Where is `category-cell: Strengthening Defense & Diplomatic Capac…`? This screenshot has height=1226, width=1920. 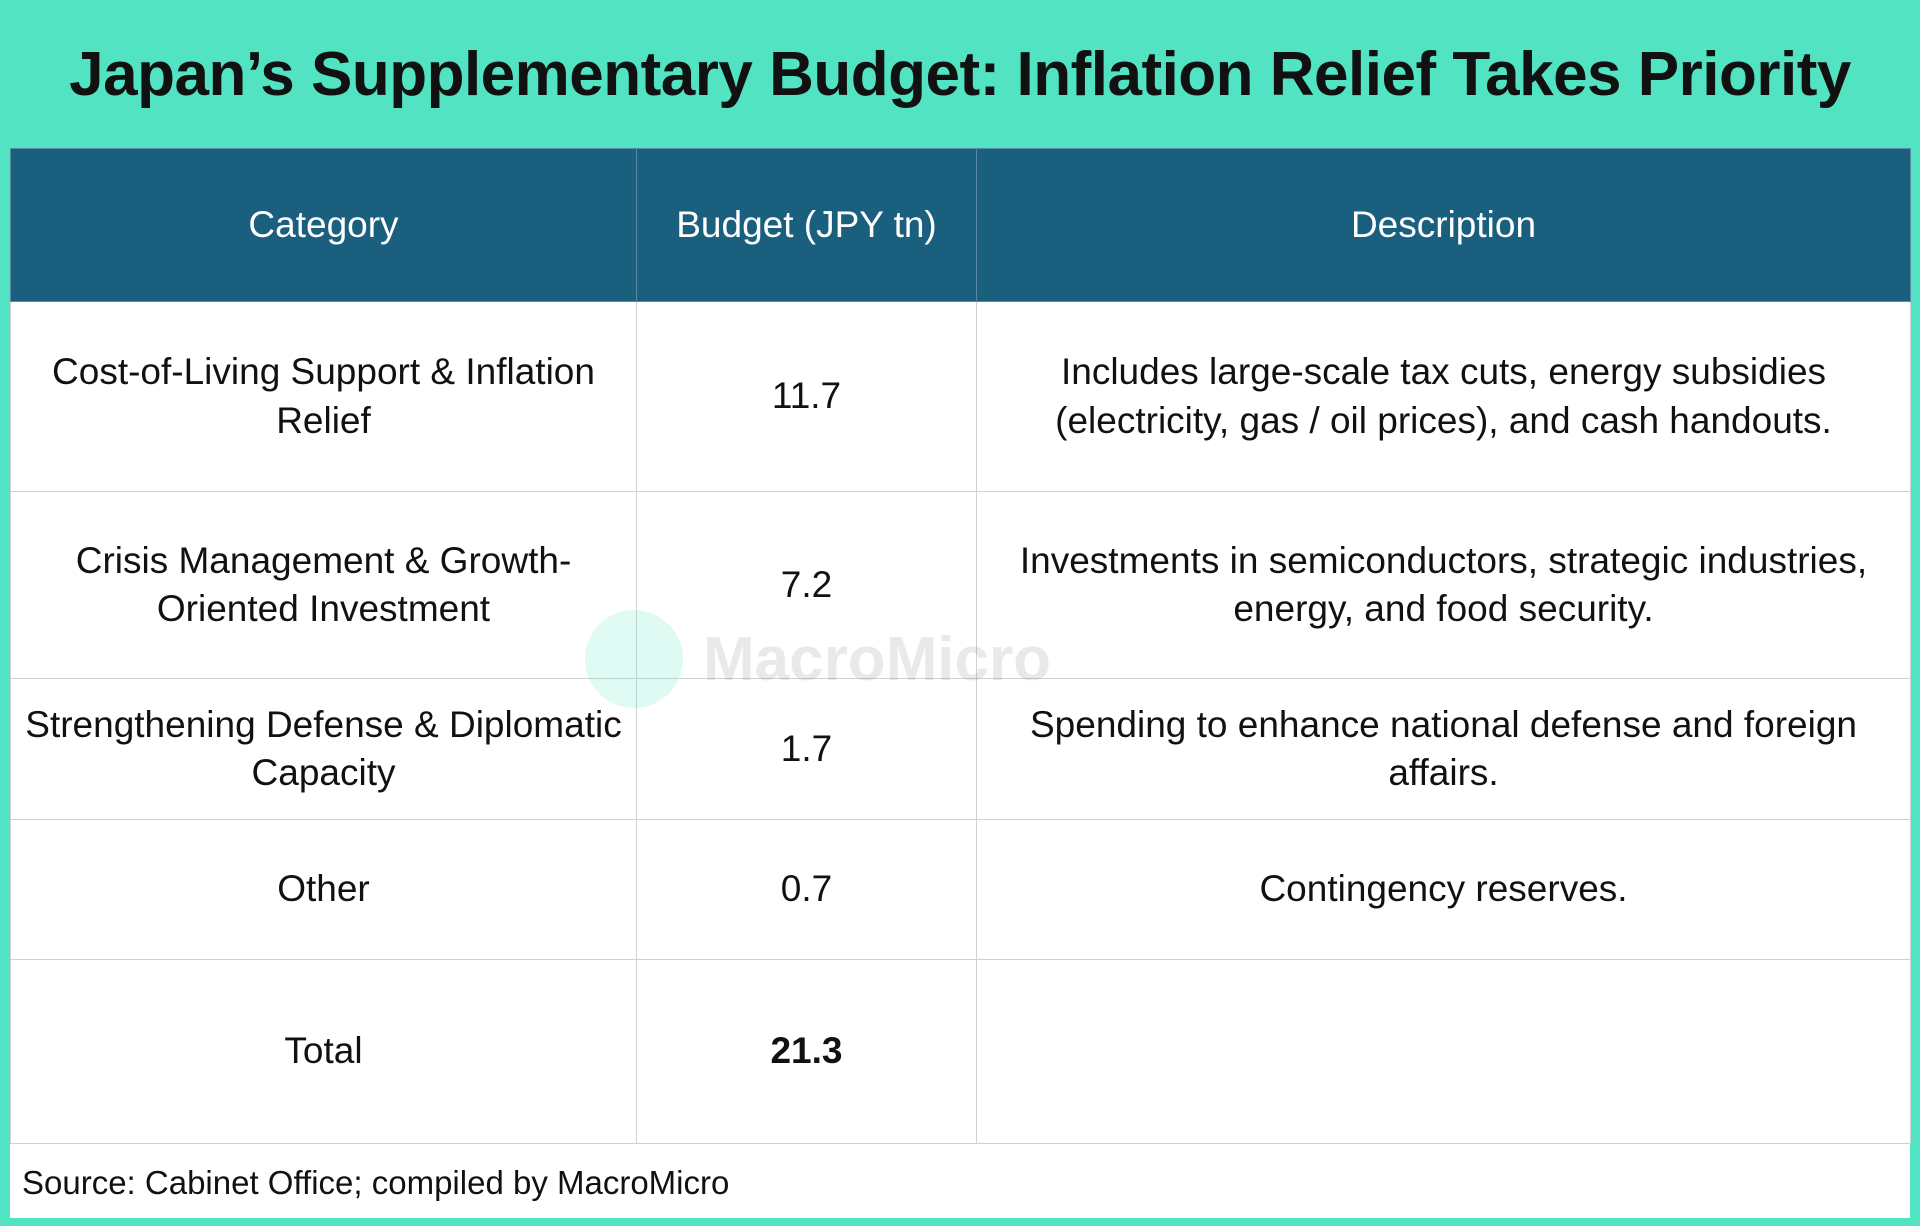 category-cell: Strengthening Defense & Diplomatic Capac… is located at coordinates (323, 749).